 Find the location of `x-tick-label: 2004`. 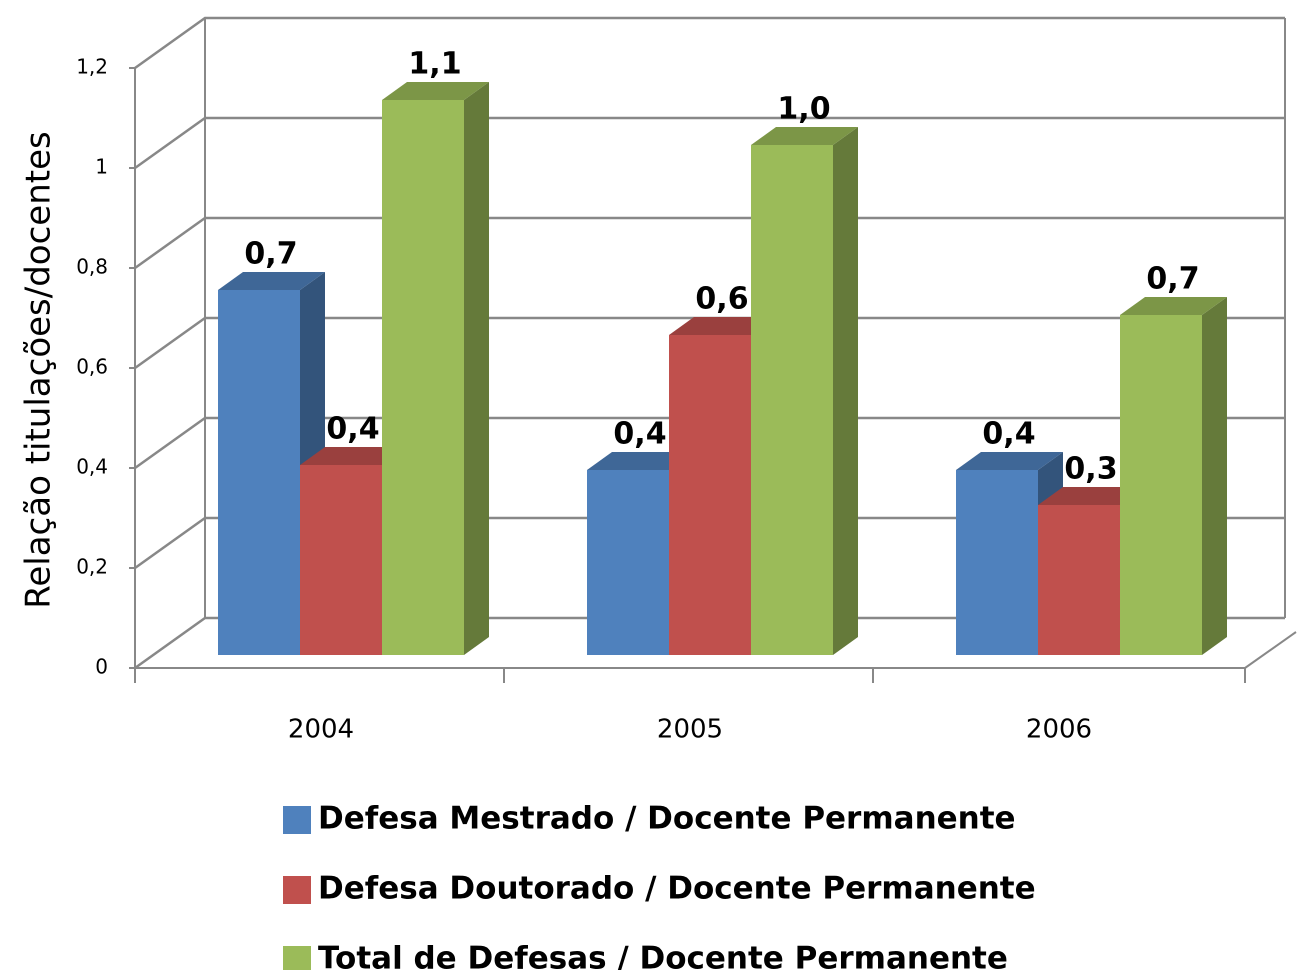

x-tick-label: 2004 is located at coordinates (321, 730).